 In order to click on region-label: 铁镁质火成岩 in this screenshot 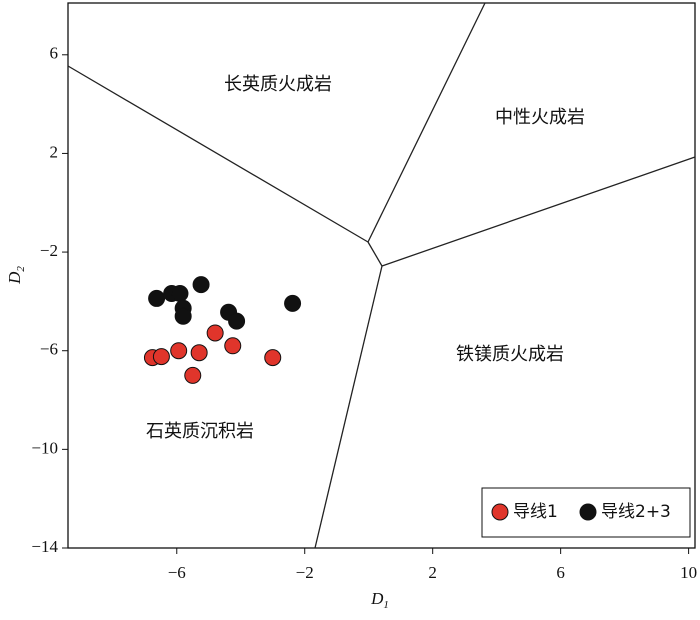, I will do `click(510, 354)`.